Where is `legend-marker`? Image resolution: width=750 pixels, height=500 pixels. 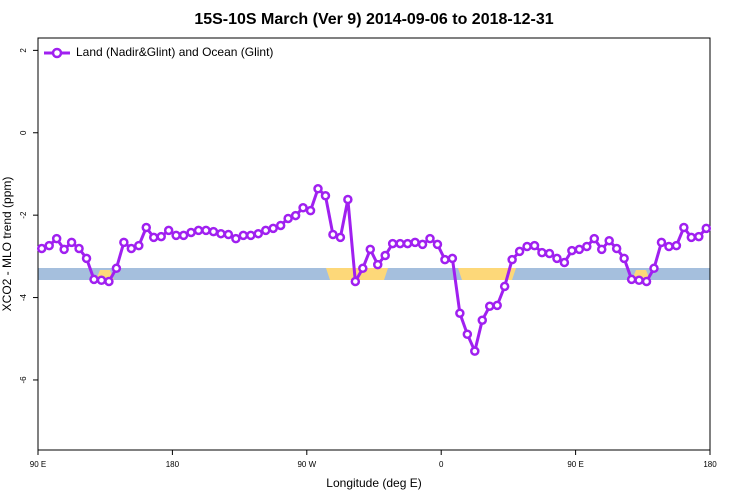 legend-marker is located at coordinates (57, 53).